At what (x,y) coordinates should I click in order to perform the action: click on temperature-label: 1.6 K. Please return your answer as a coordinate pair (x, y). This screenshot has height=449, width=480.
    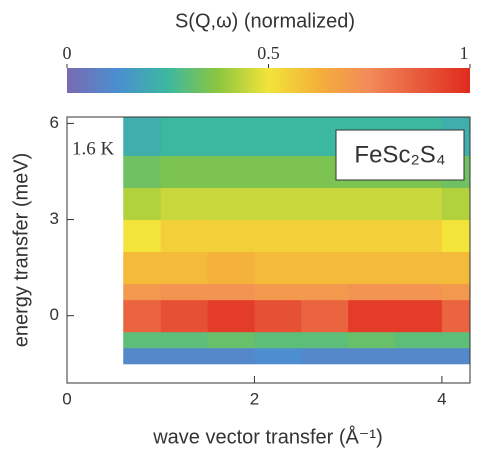
    Looking at the image, I should click on (93, 148).